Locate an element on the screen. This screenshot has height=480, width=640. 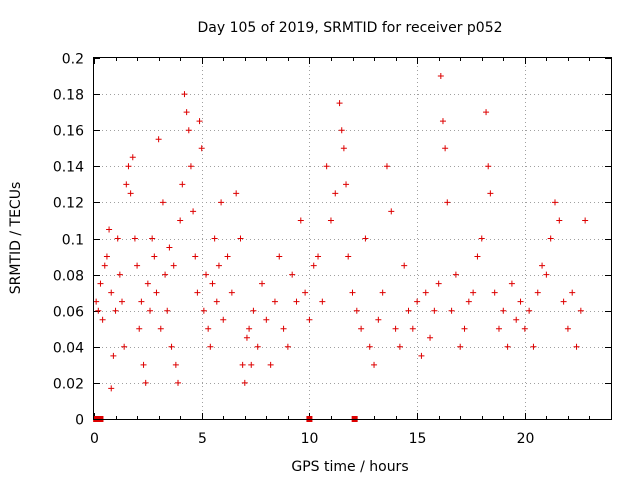
y-tick-label: 0.02 is located at coordinates (68, 385).